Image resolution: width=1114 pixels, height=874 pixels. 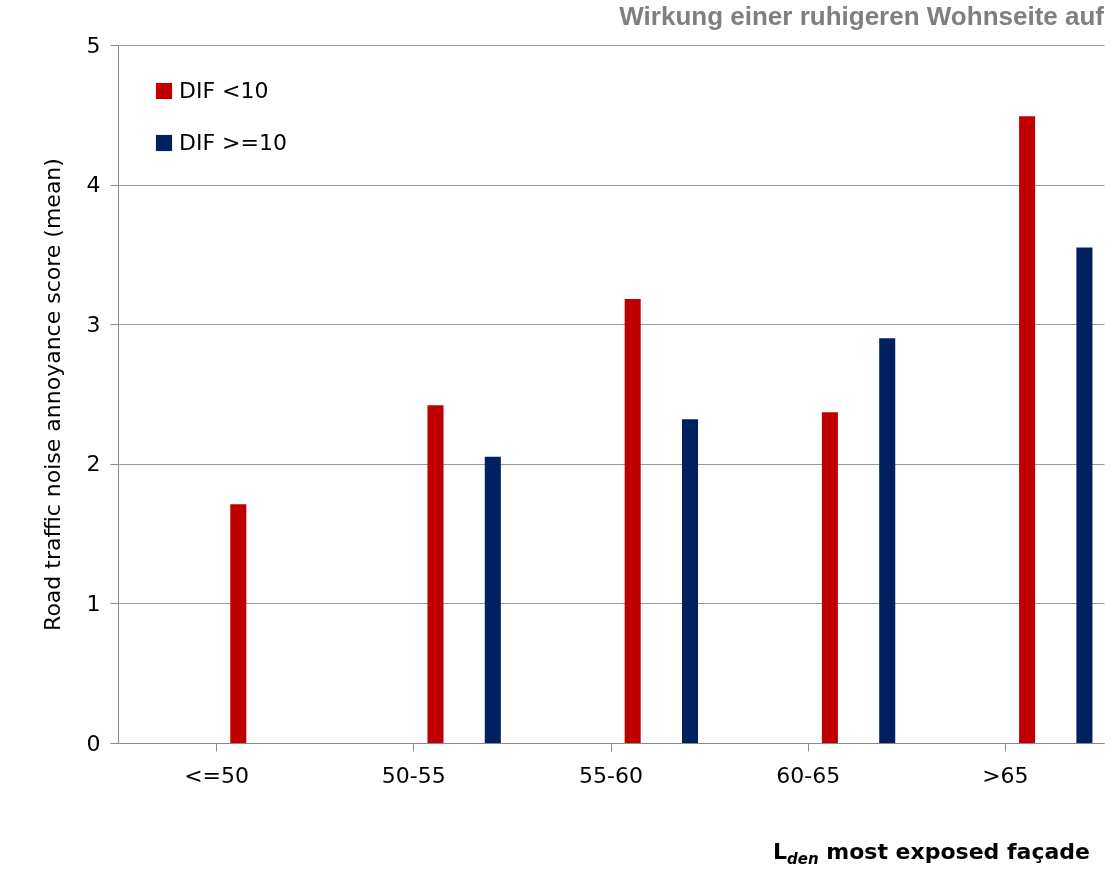 I want to click on x-tick-label: 60-65, so click(x=808, y=775).